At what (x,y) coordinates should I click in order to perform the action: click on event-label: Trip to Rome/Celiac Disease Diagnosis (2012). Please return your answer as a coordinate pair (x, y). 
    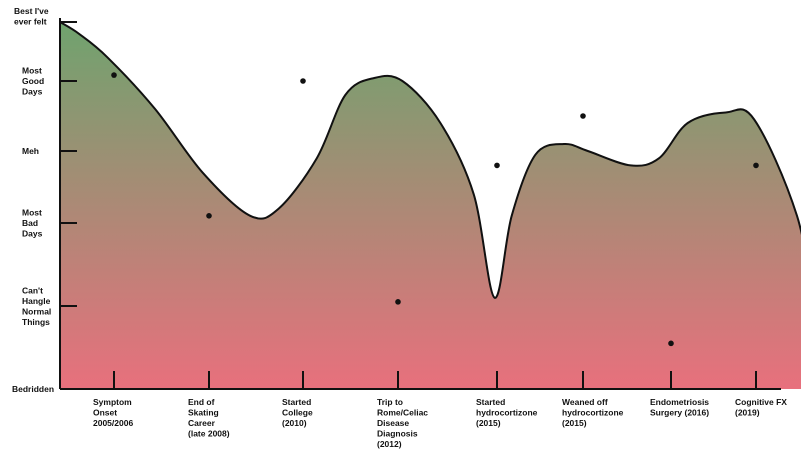
    Looking at the image, I should click on (402, 423).